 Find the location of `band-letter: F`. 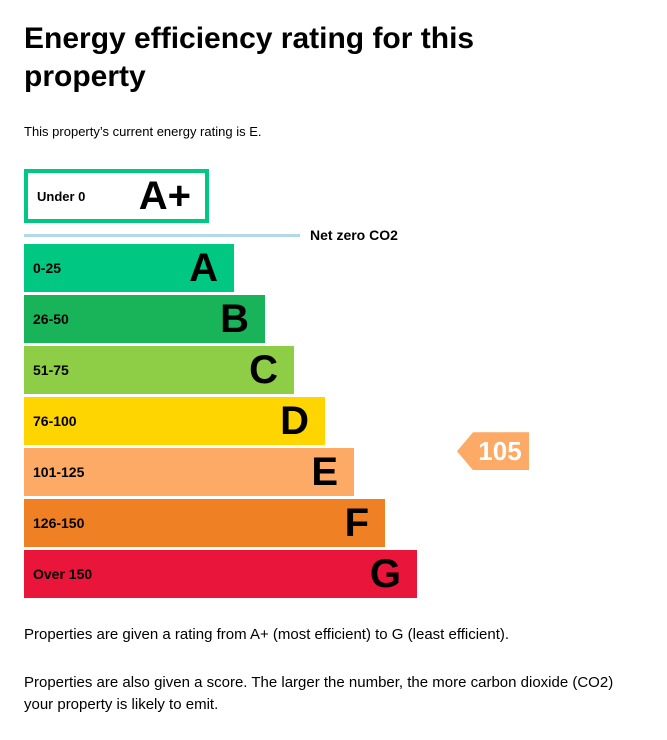

band-letter: F is located at coordinates (356, 523).